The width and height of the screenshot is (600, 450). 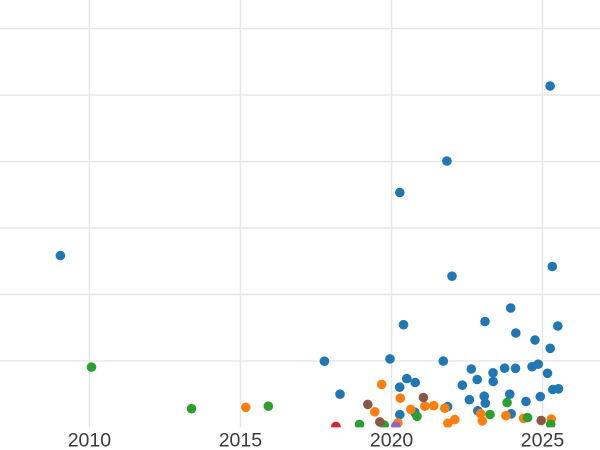 I want to click on svg-text: 2025, so click(x=543, y=440).